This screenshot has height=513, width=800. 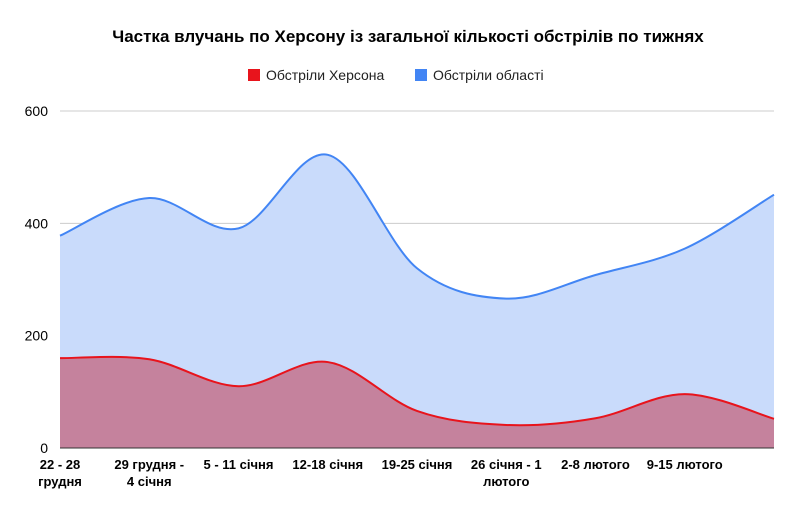 I want to click on legend-swatch-kherson, so click(x=254, y=75).